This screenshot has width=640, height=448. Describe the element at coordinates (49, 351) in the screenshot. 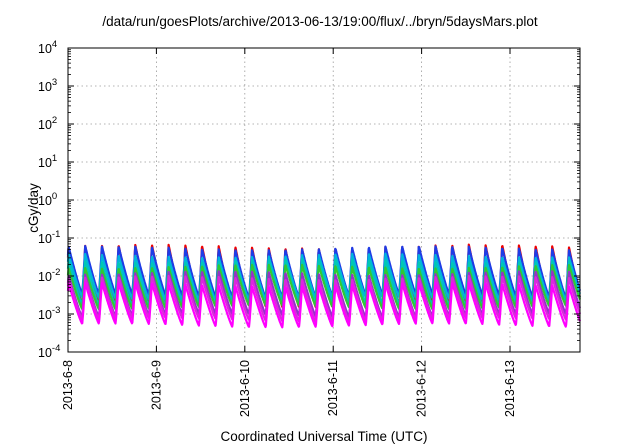

I see `y-tick-label: 10⁻⁴` at that location.